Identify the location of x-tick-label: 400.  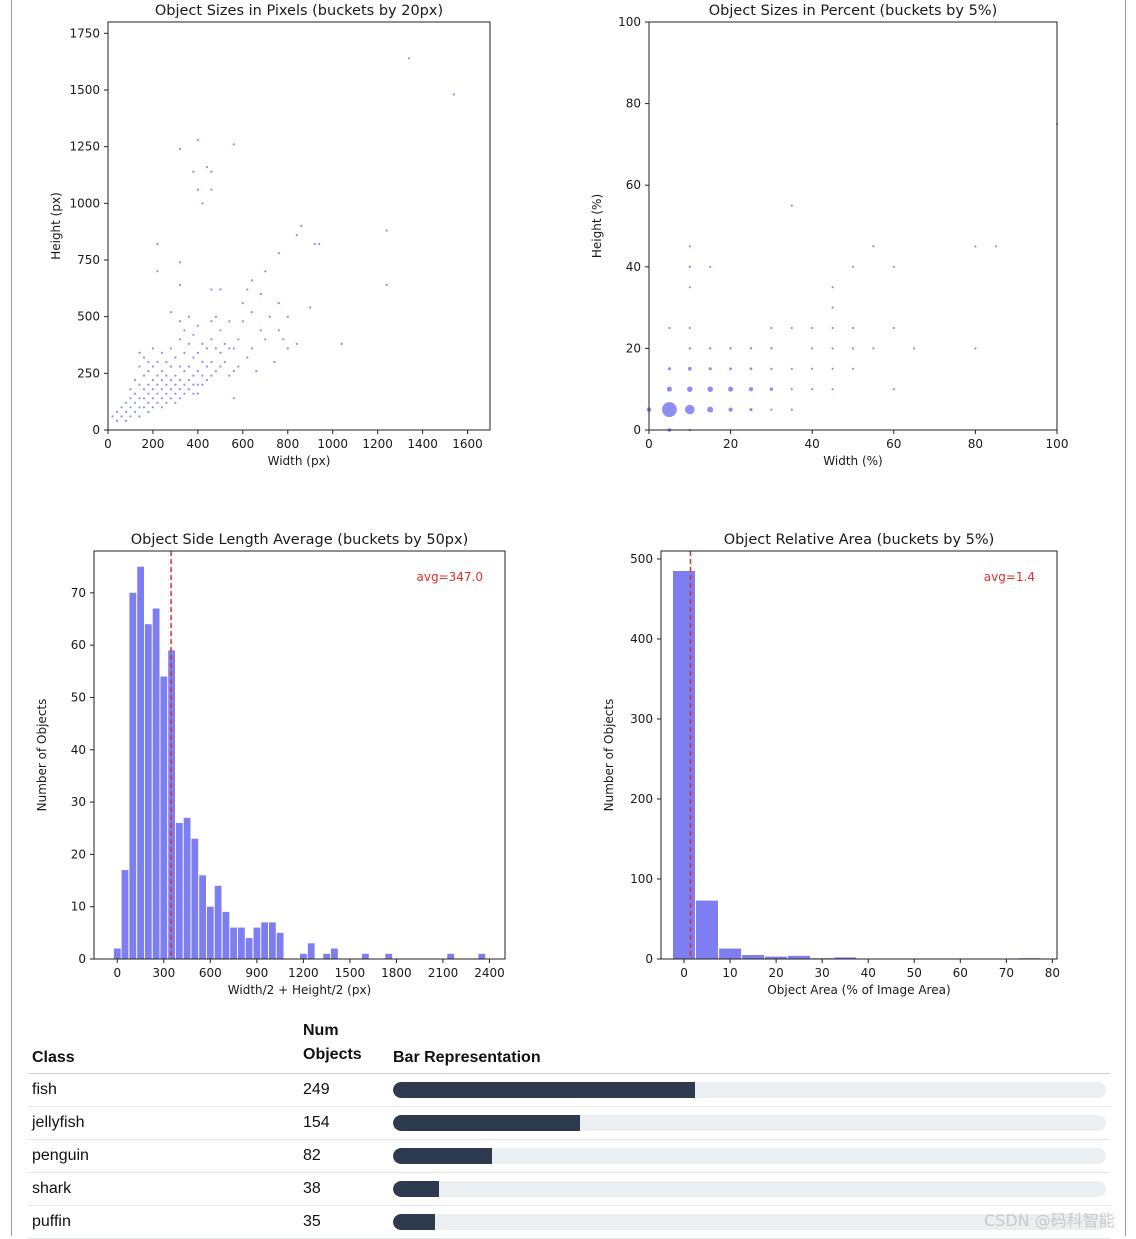
(197, 444).